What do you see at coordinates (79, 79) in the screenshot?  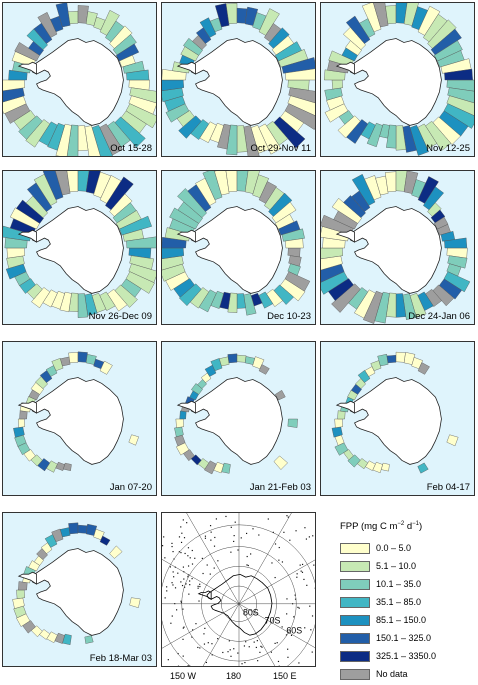 I see `map-panel-1: Oct 15-28` at bounding box center [79, 79].